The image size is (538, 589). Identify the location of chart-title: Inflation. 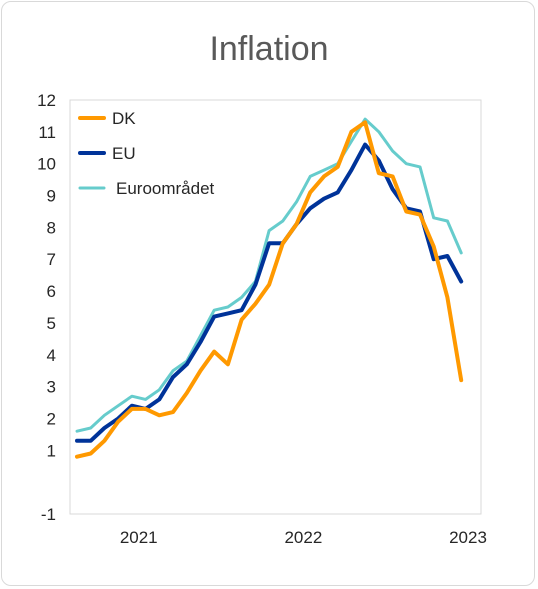
(269, 49).